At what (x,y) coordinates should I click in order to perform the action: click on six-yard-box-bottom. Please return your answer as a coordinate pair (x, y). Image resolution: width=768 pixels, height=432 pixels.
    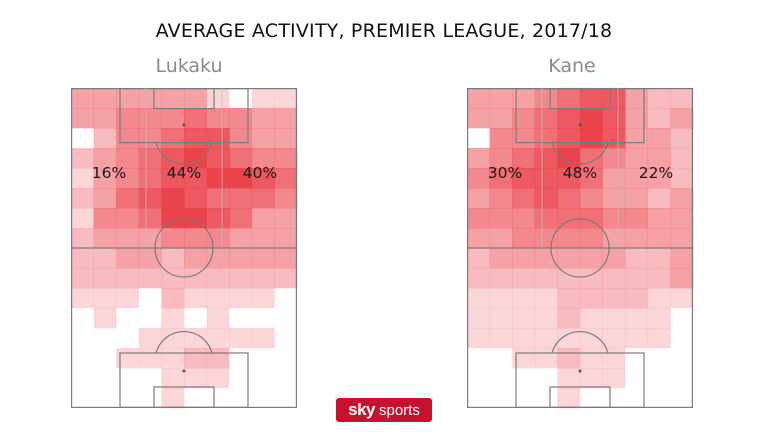
    Looking at the image, I should click on (580, 397).